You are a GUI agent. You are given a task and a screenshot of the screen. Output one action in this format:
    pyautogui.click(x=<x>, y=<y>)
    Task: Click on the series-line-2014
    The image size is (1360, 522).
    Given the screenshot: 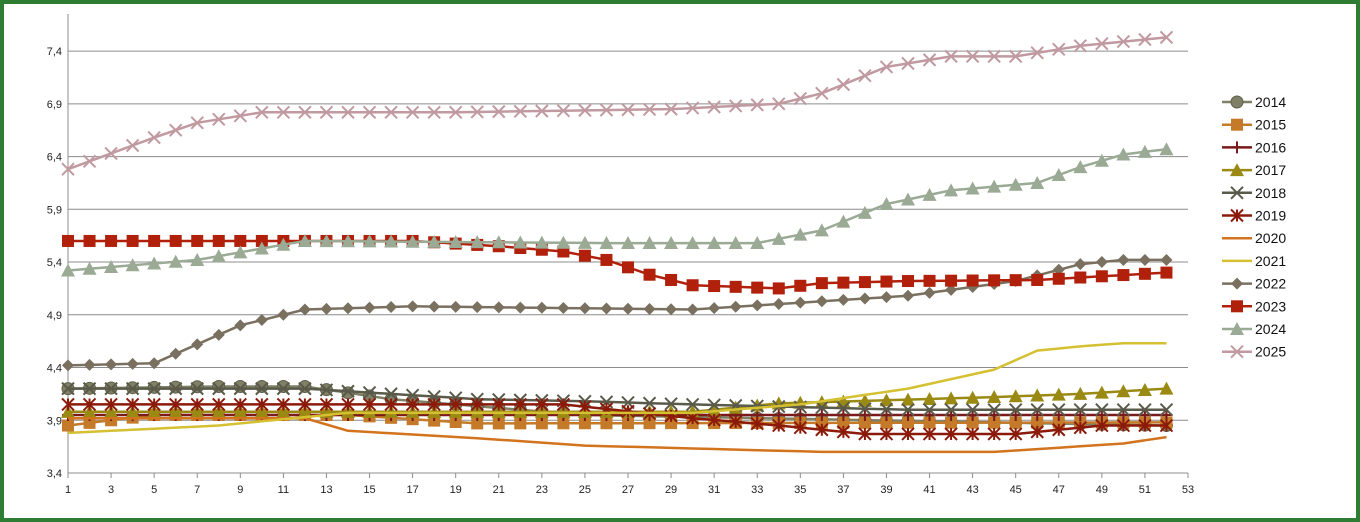 What is the action you would take?
    pyautogui.click(x=617, y=406)
    